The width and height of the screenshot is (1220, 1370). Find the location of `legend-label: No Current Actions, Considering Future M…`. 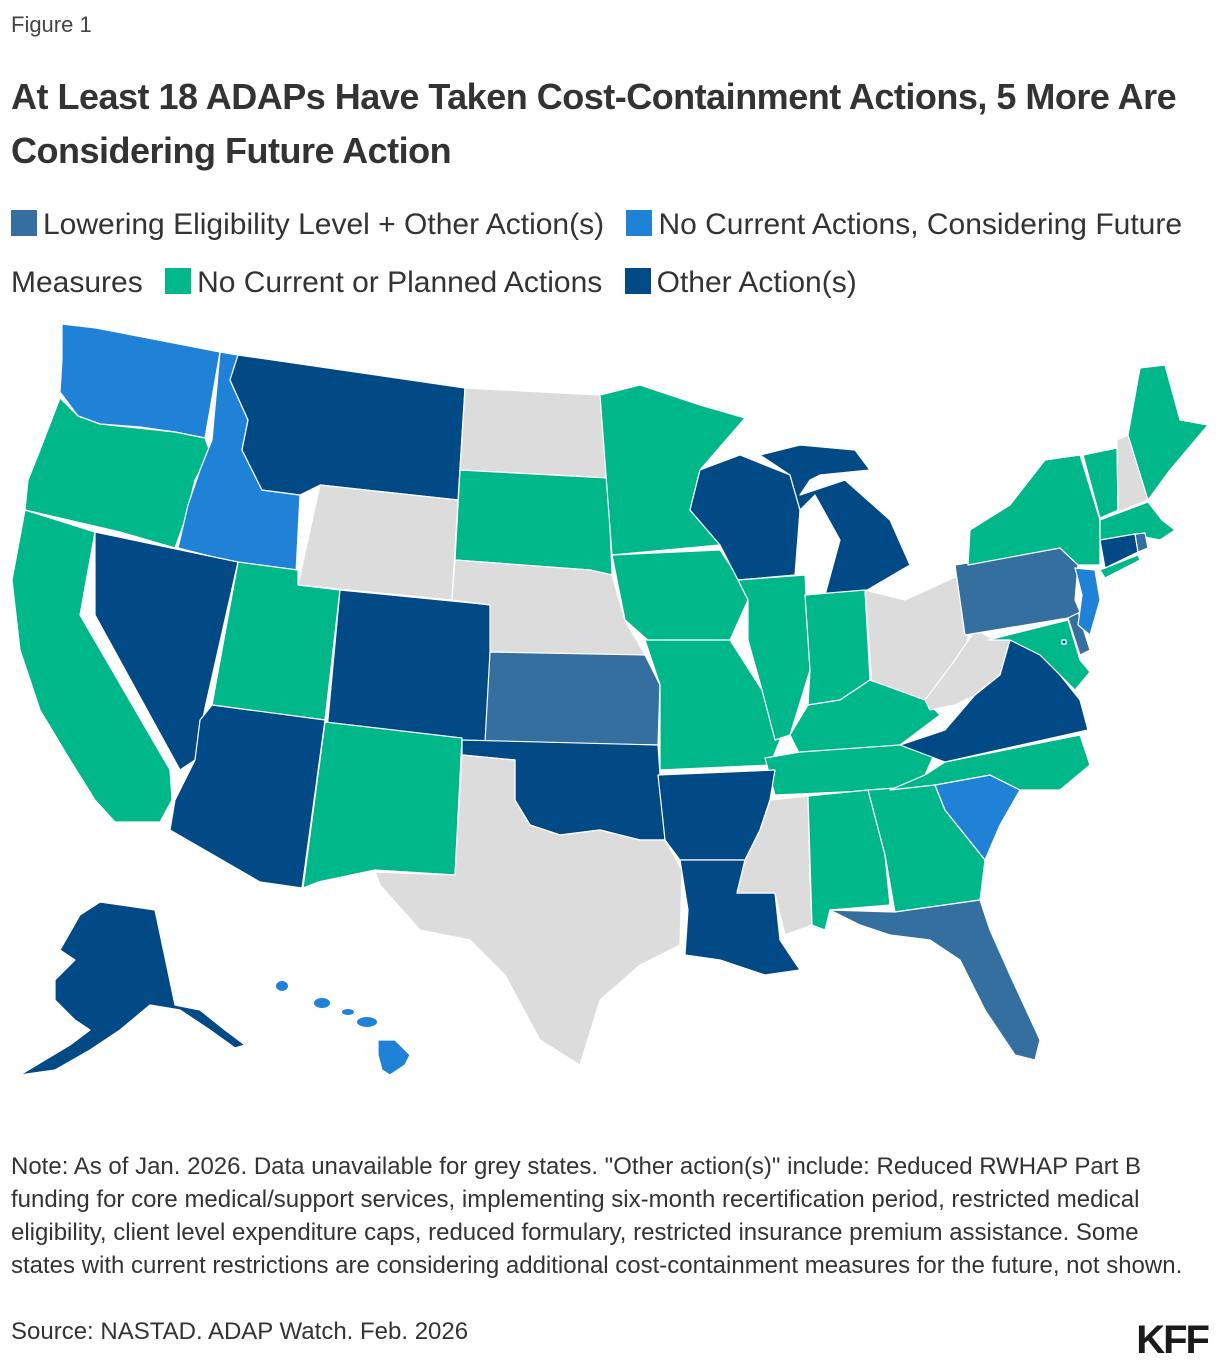

legend-label: No Current Actions, Considering Future M… is located at coordinates (597, 253).